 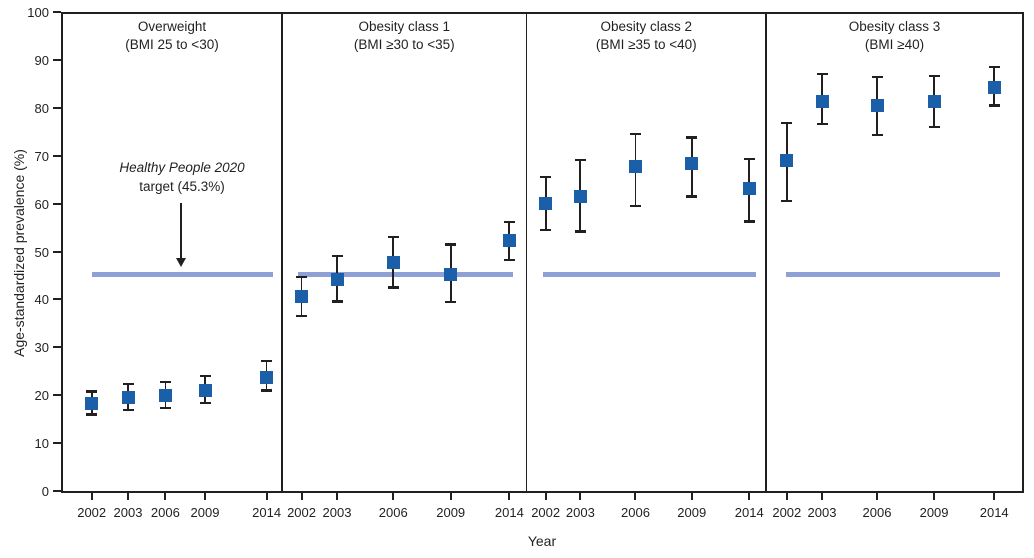 I want to click on y-tick-label: 20, so click(x=41, y=396).